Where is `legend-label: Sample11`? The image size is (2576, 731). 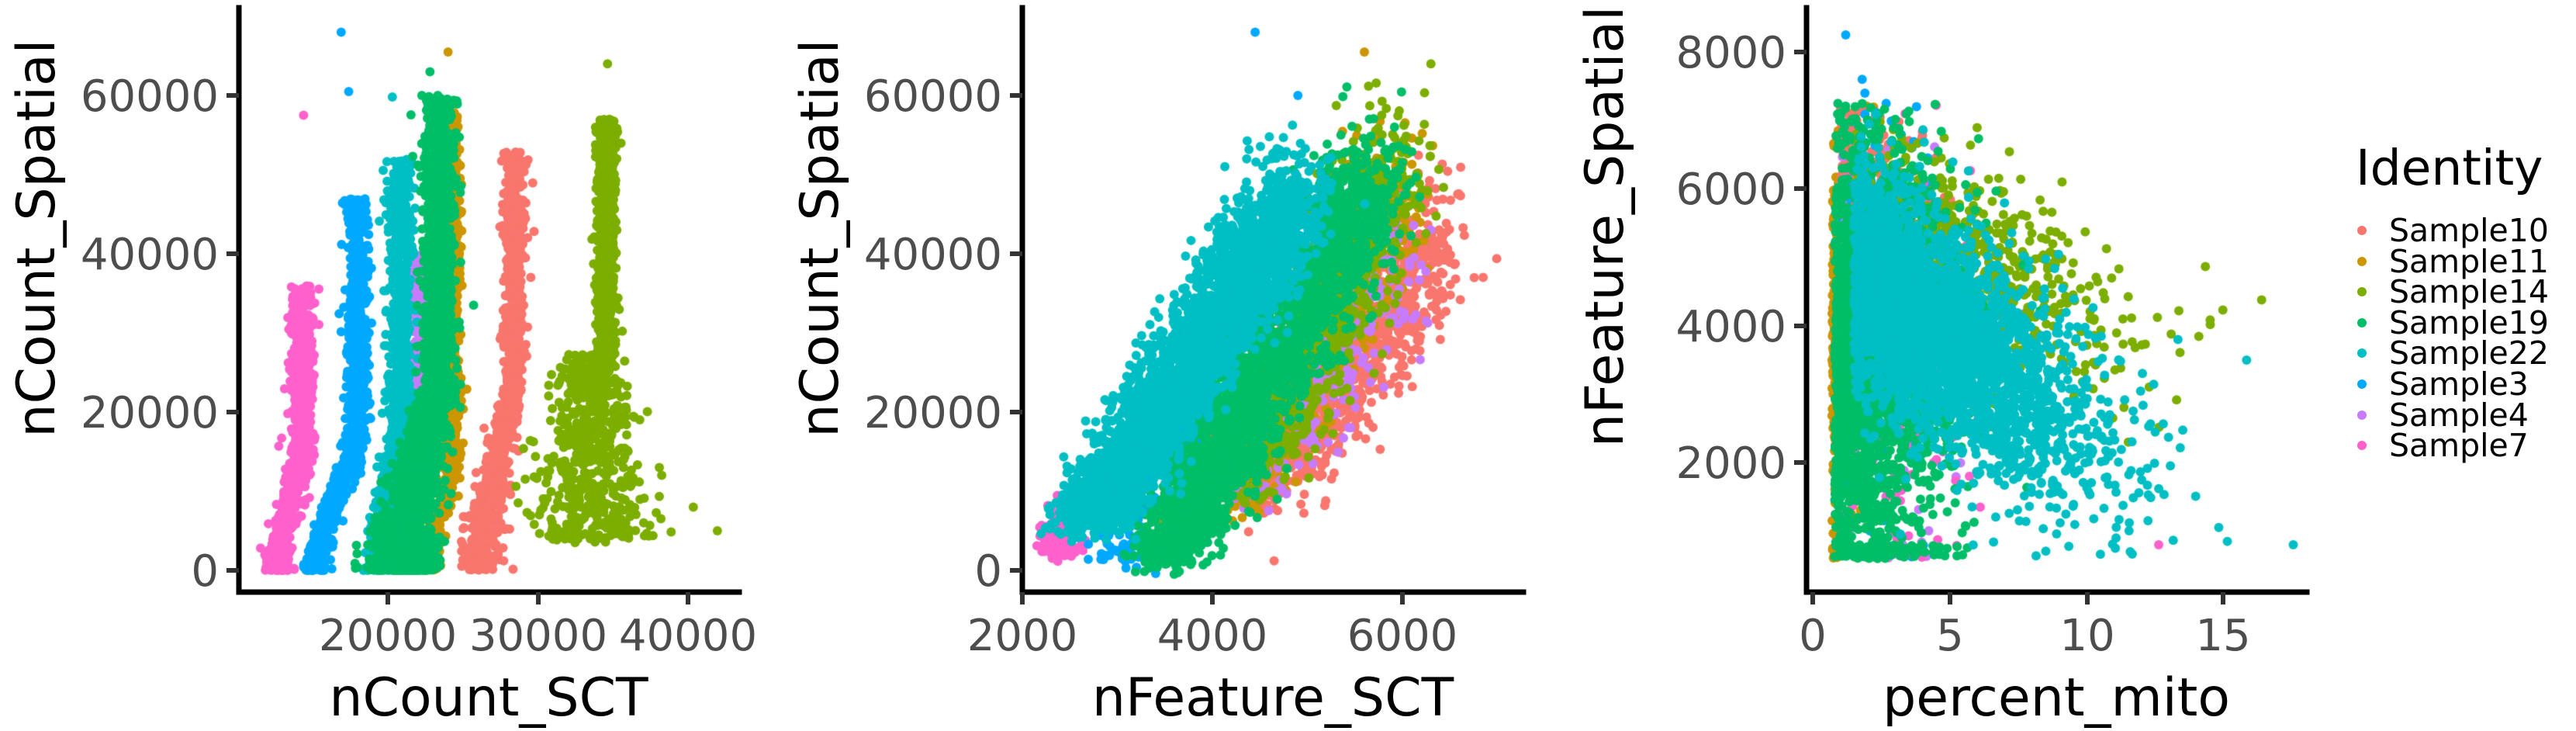 legend-label: Sample11 is located at coordinates (2469, 261).